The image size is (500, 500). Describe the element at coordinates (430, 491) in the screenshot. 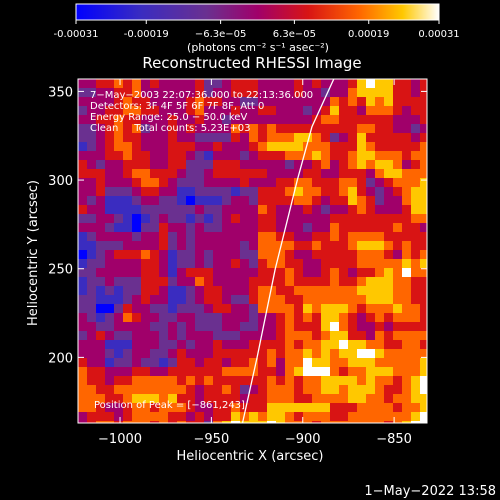

I see `footer-timestamp: 1−May−2022 13:58` at that location.